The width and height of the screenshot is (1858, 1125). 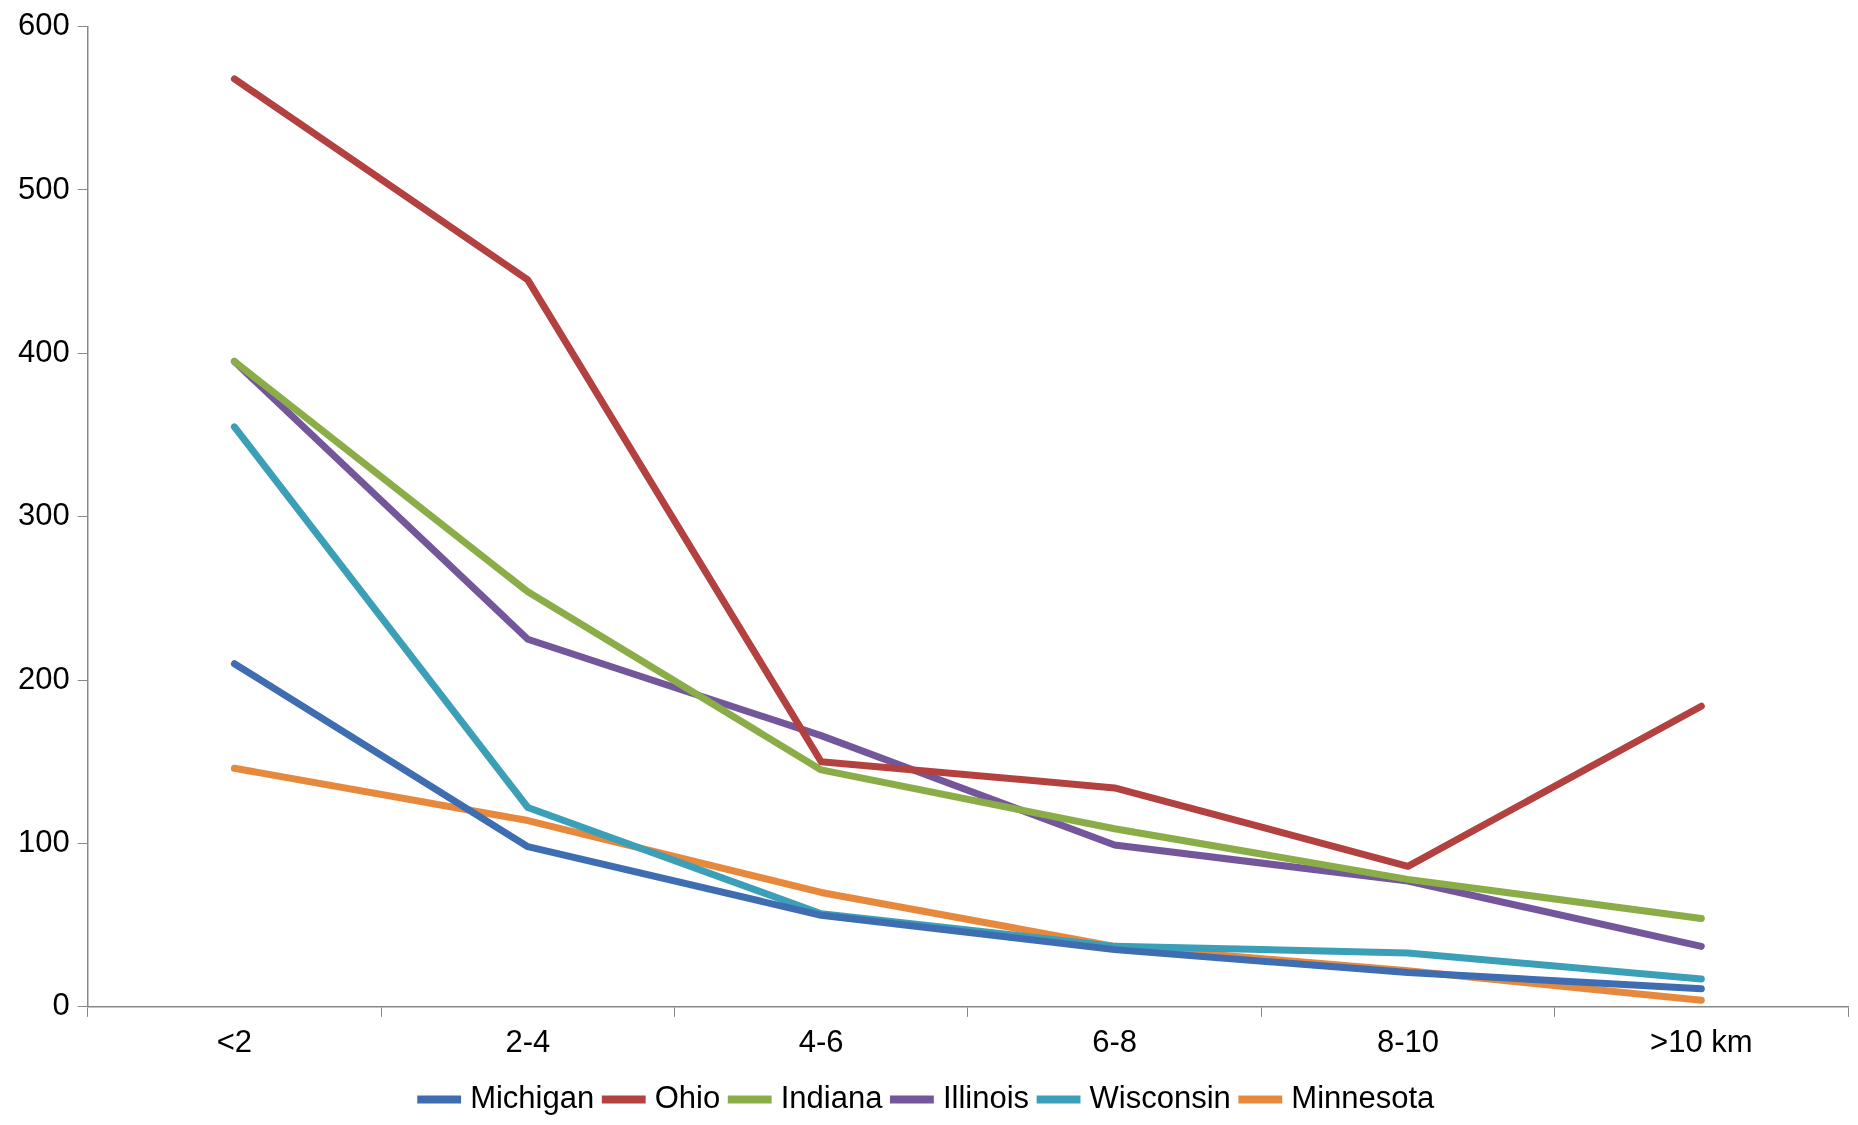 I want to click on legend-label: Indiana, so click(x=832, y=1098).